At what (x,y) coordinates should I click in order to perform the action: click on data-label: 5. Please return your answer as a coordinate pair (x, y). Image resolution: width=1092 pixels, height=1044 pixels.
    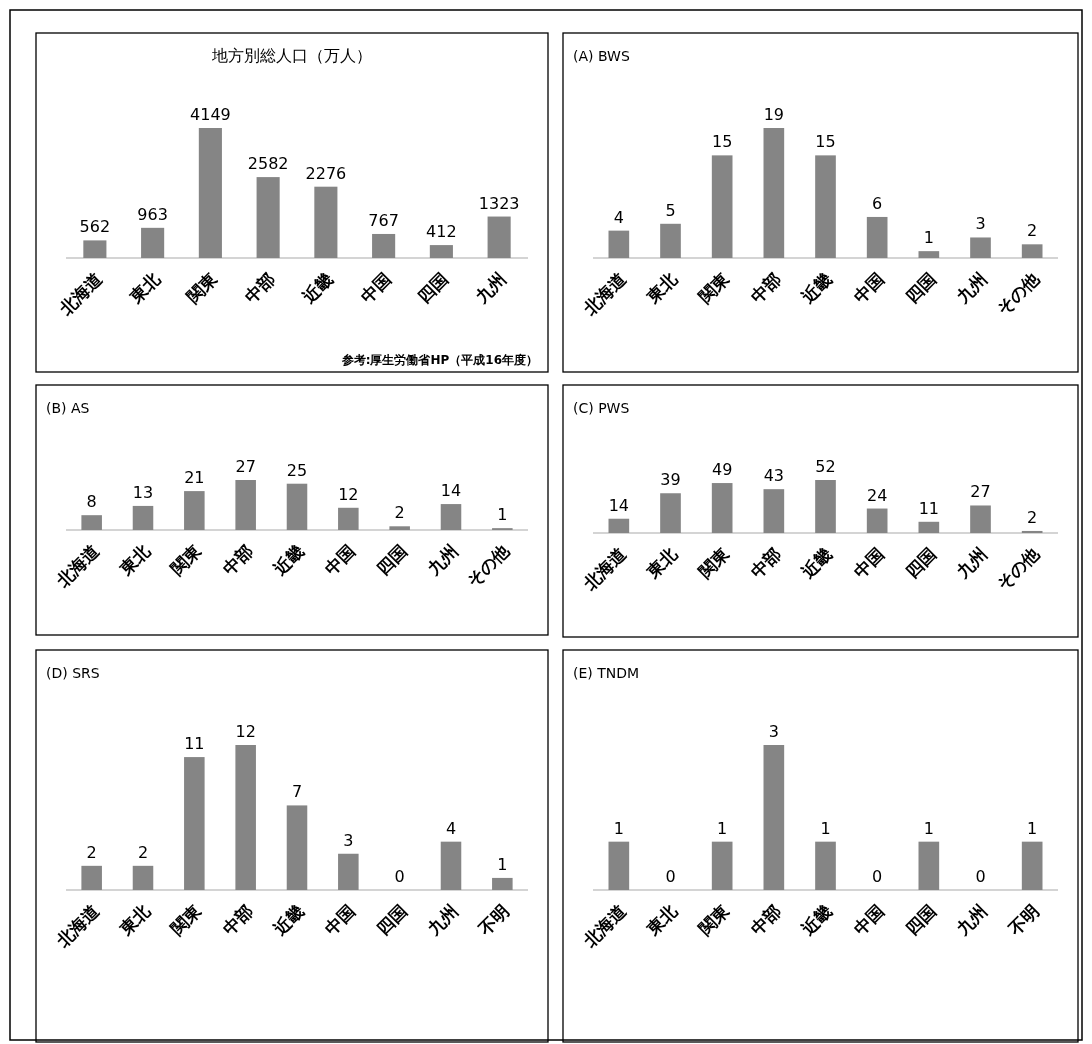
    Looking at the image, I should click on (670, 210).